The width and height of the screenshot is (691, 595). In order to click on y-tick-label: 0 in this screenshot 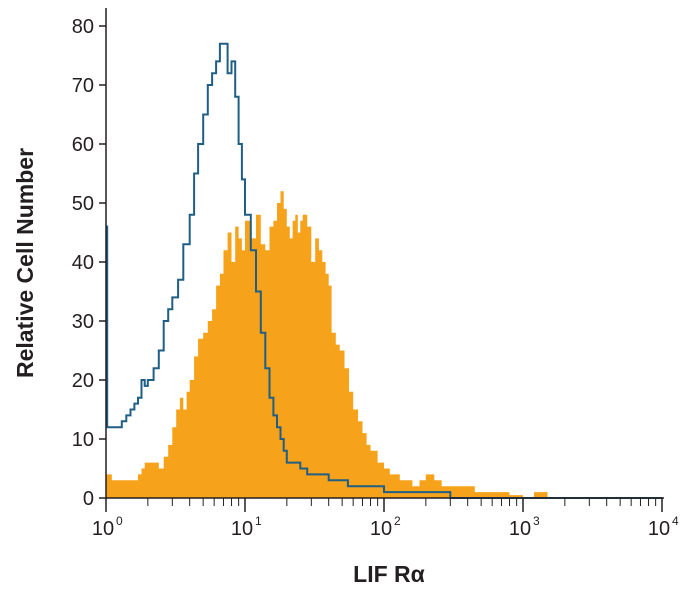, I will do `click(88, 499)`.